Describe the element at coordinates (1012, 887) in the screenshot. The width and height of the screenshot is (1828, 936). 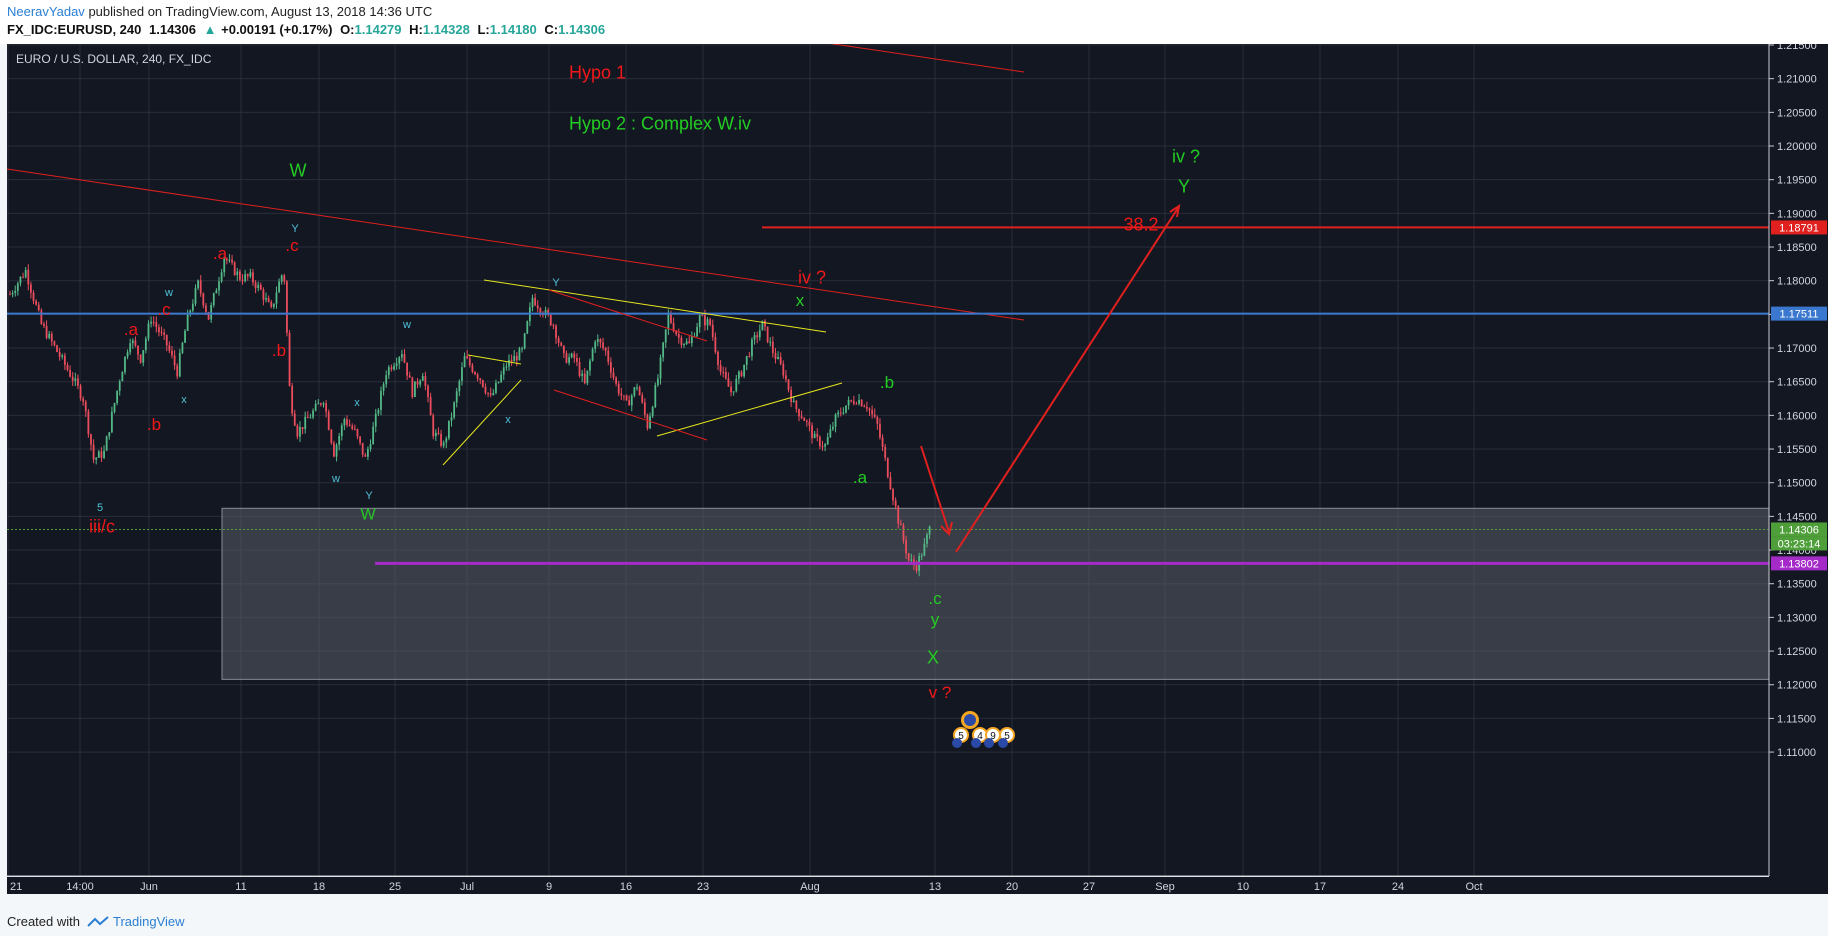
I see `x-tick-label: 20` at that location.